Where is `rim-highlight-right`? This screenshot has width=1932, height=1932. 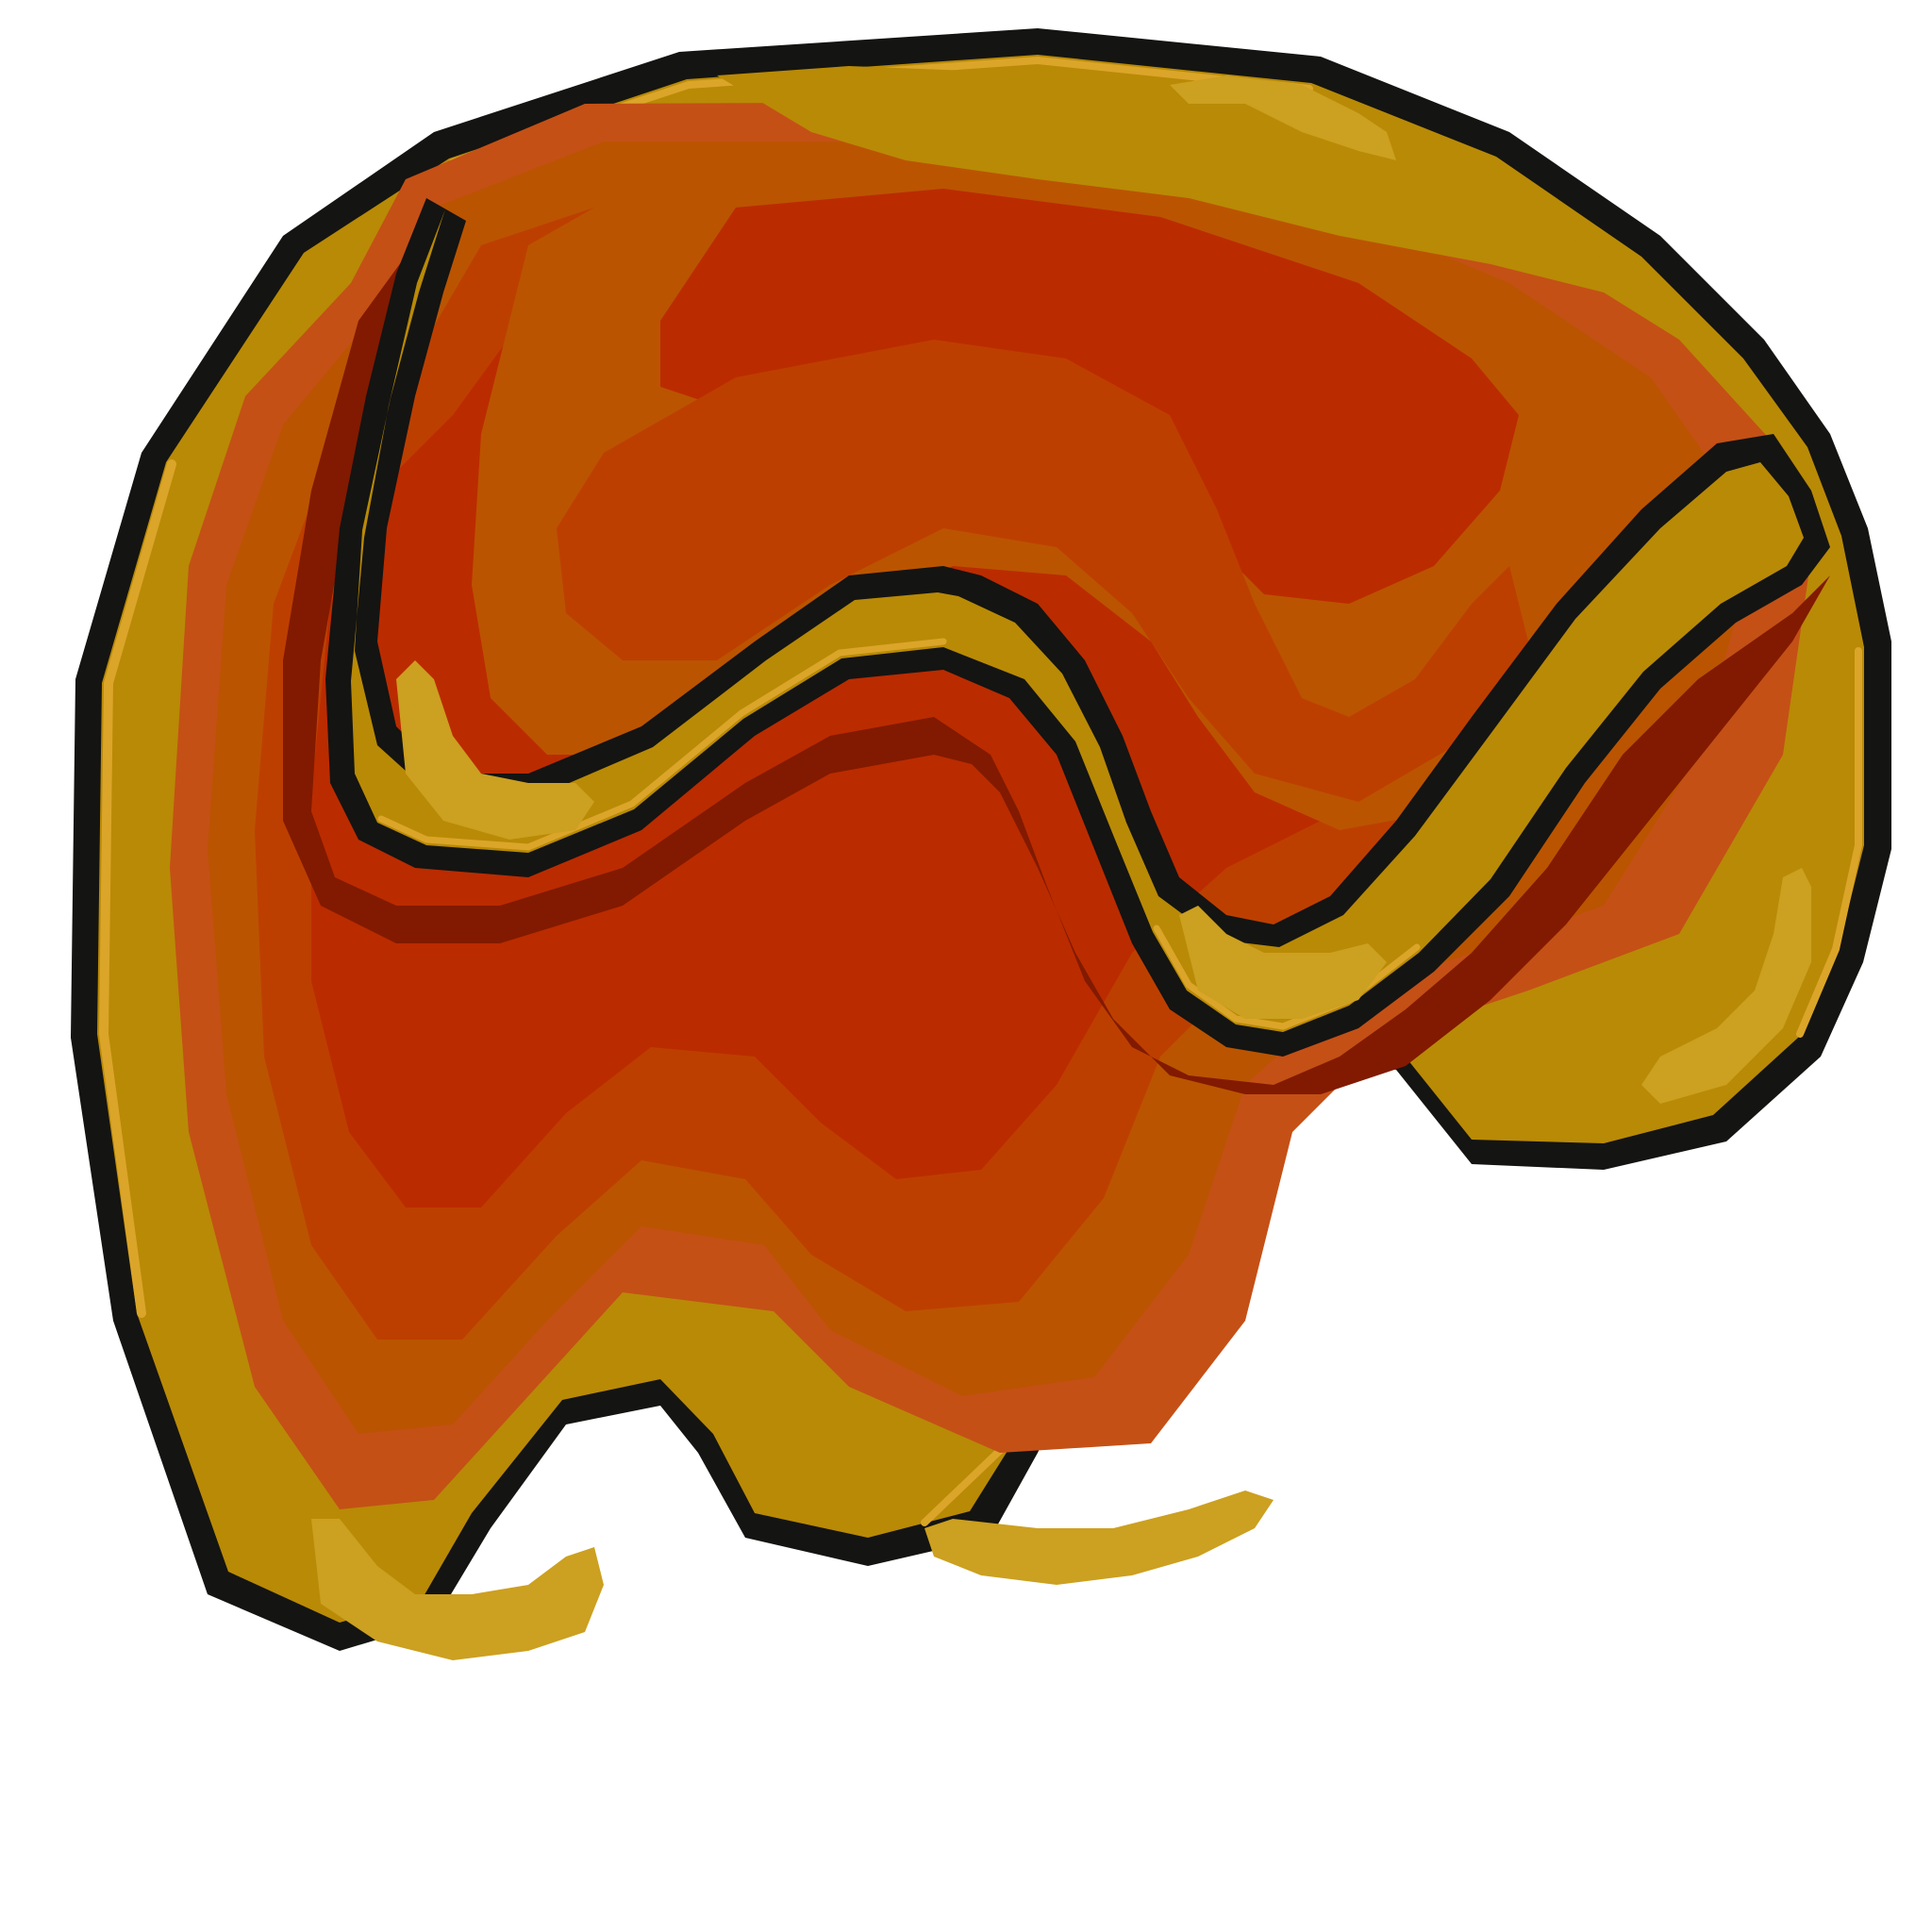
rim-highlight-right is located at coordinates (1829, 843).